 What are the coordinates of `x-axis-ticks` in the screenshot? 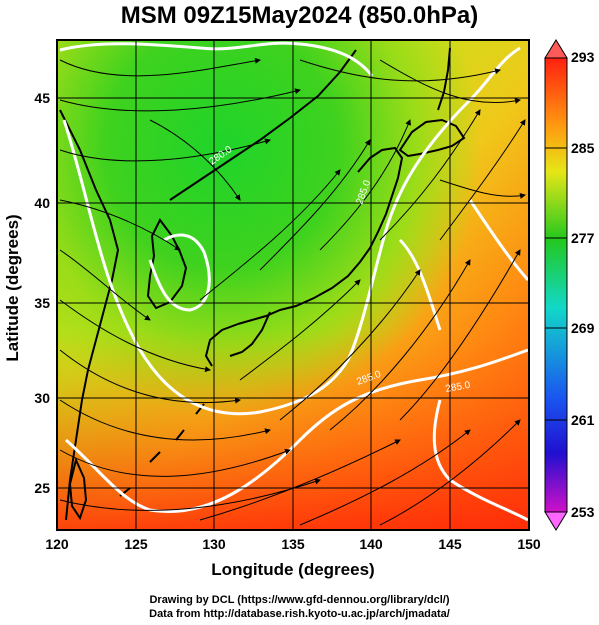 It's located at (293, 527).